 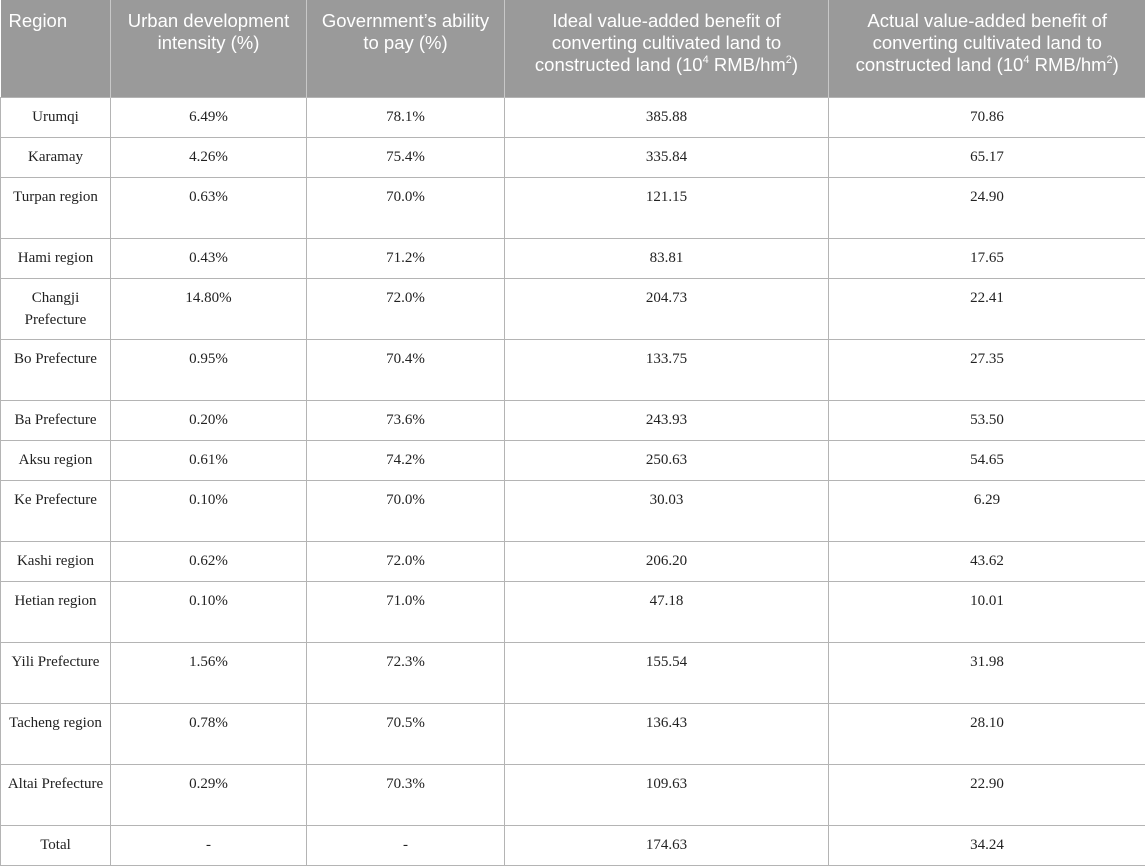 I want to click on cell-ideal-value-added-benefit: 47.18, so click(x=667, y=611).